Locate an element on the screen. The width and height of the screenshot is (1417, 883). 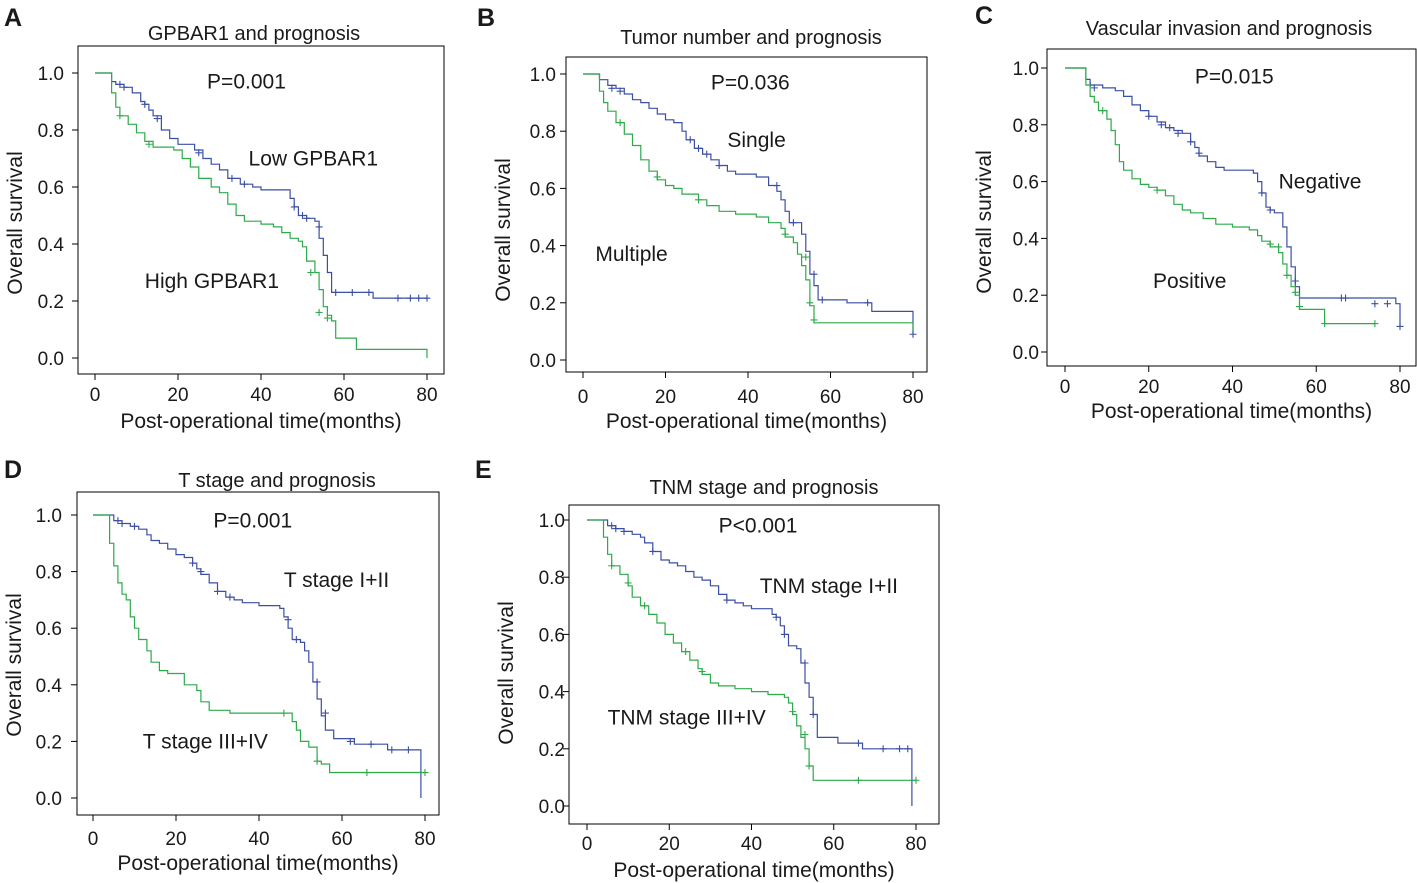
panel-c-series-2-curve is located at coordinates (1220, 196).